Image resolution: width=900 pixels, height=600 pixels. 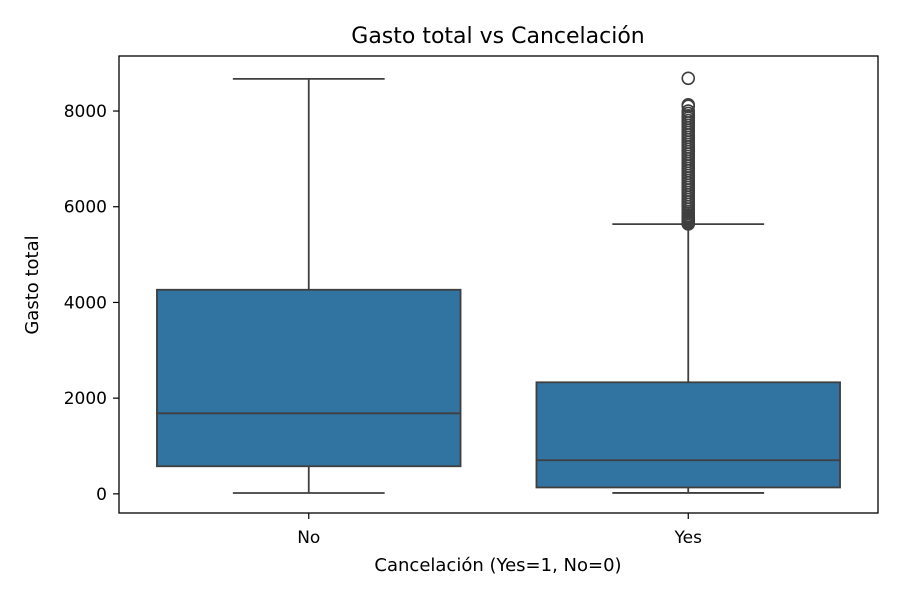 What do you see at coordinates (101, 495) in the screenshot?
I see `y-tick-label: 0` at bounding box center [101, 495].